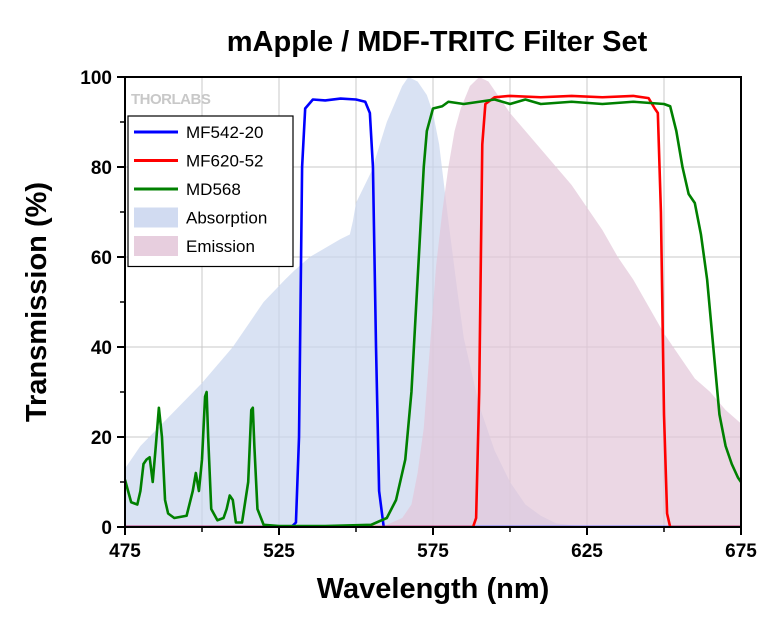  What do you see at coordinates (741, 551) in the screenshot?
I see `x-tick-label: 675` at bounding box center [741, 551].